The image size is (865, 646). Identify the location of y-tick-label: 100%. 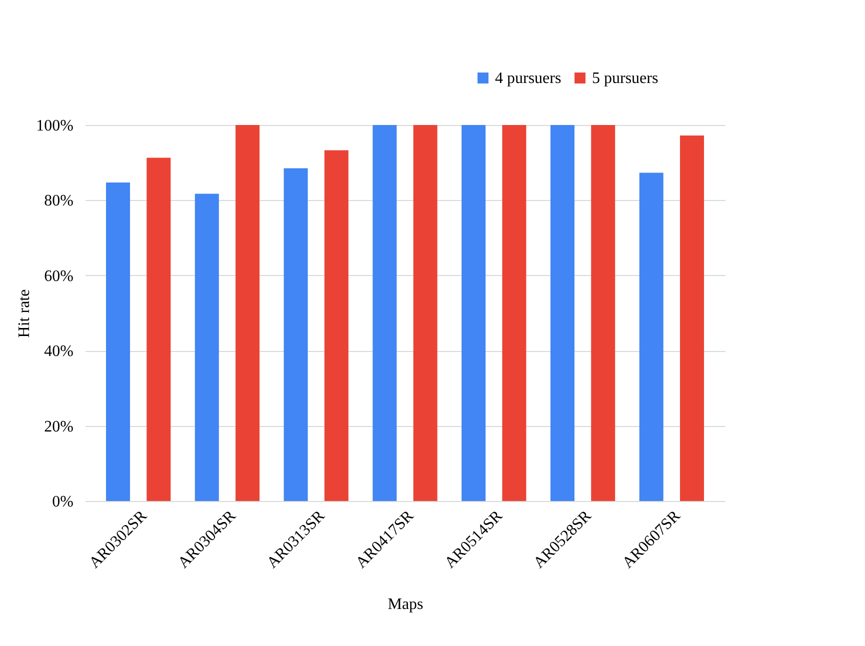
(55, 126).